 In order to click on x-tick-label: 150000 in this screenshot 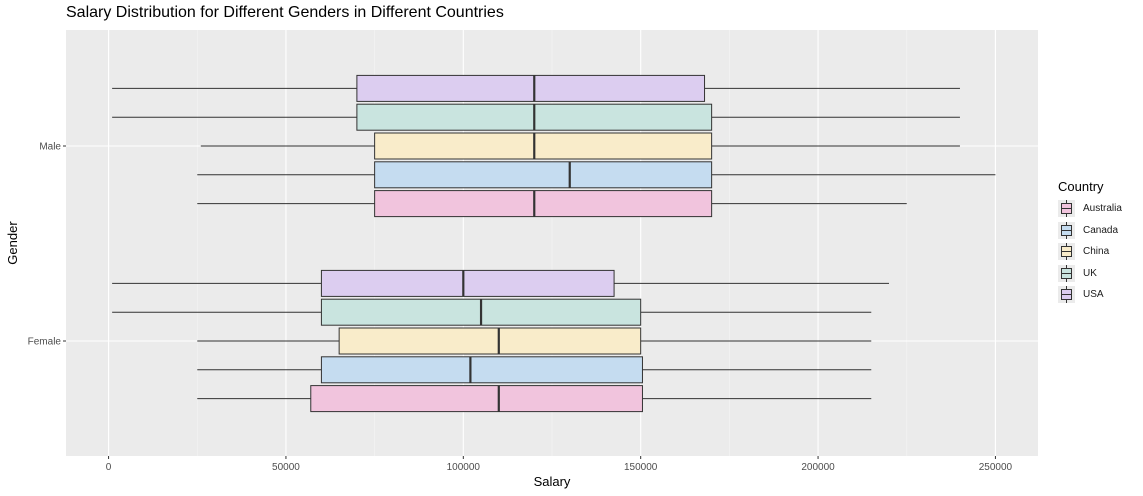, I will do `click(641, 467)`.